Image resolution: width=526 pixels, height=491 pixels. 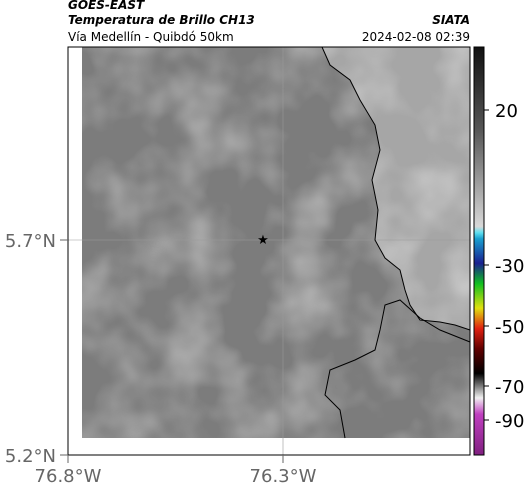 I want to click on title: Temperatura de Brillo CH13, so click(x=161, y=20).